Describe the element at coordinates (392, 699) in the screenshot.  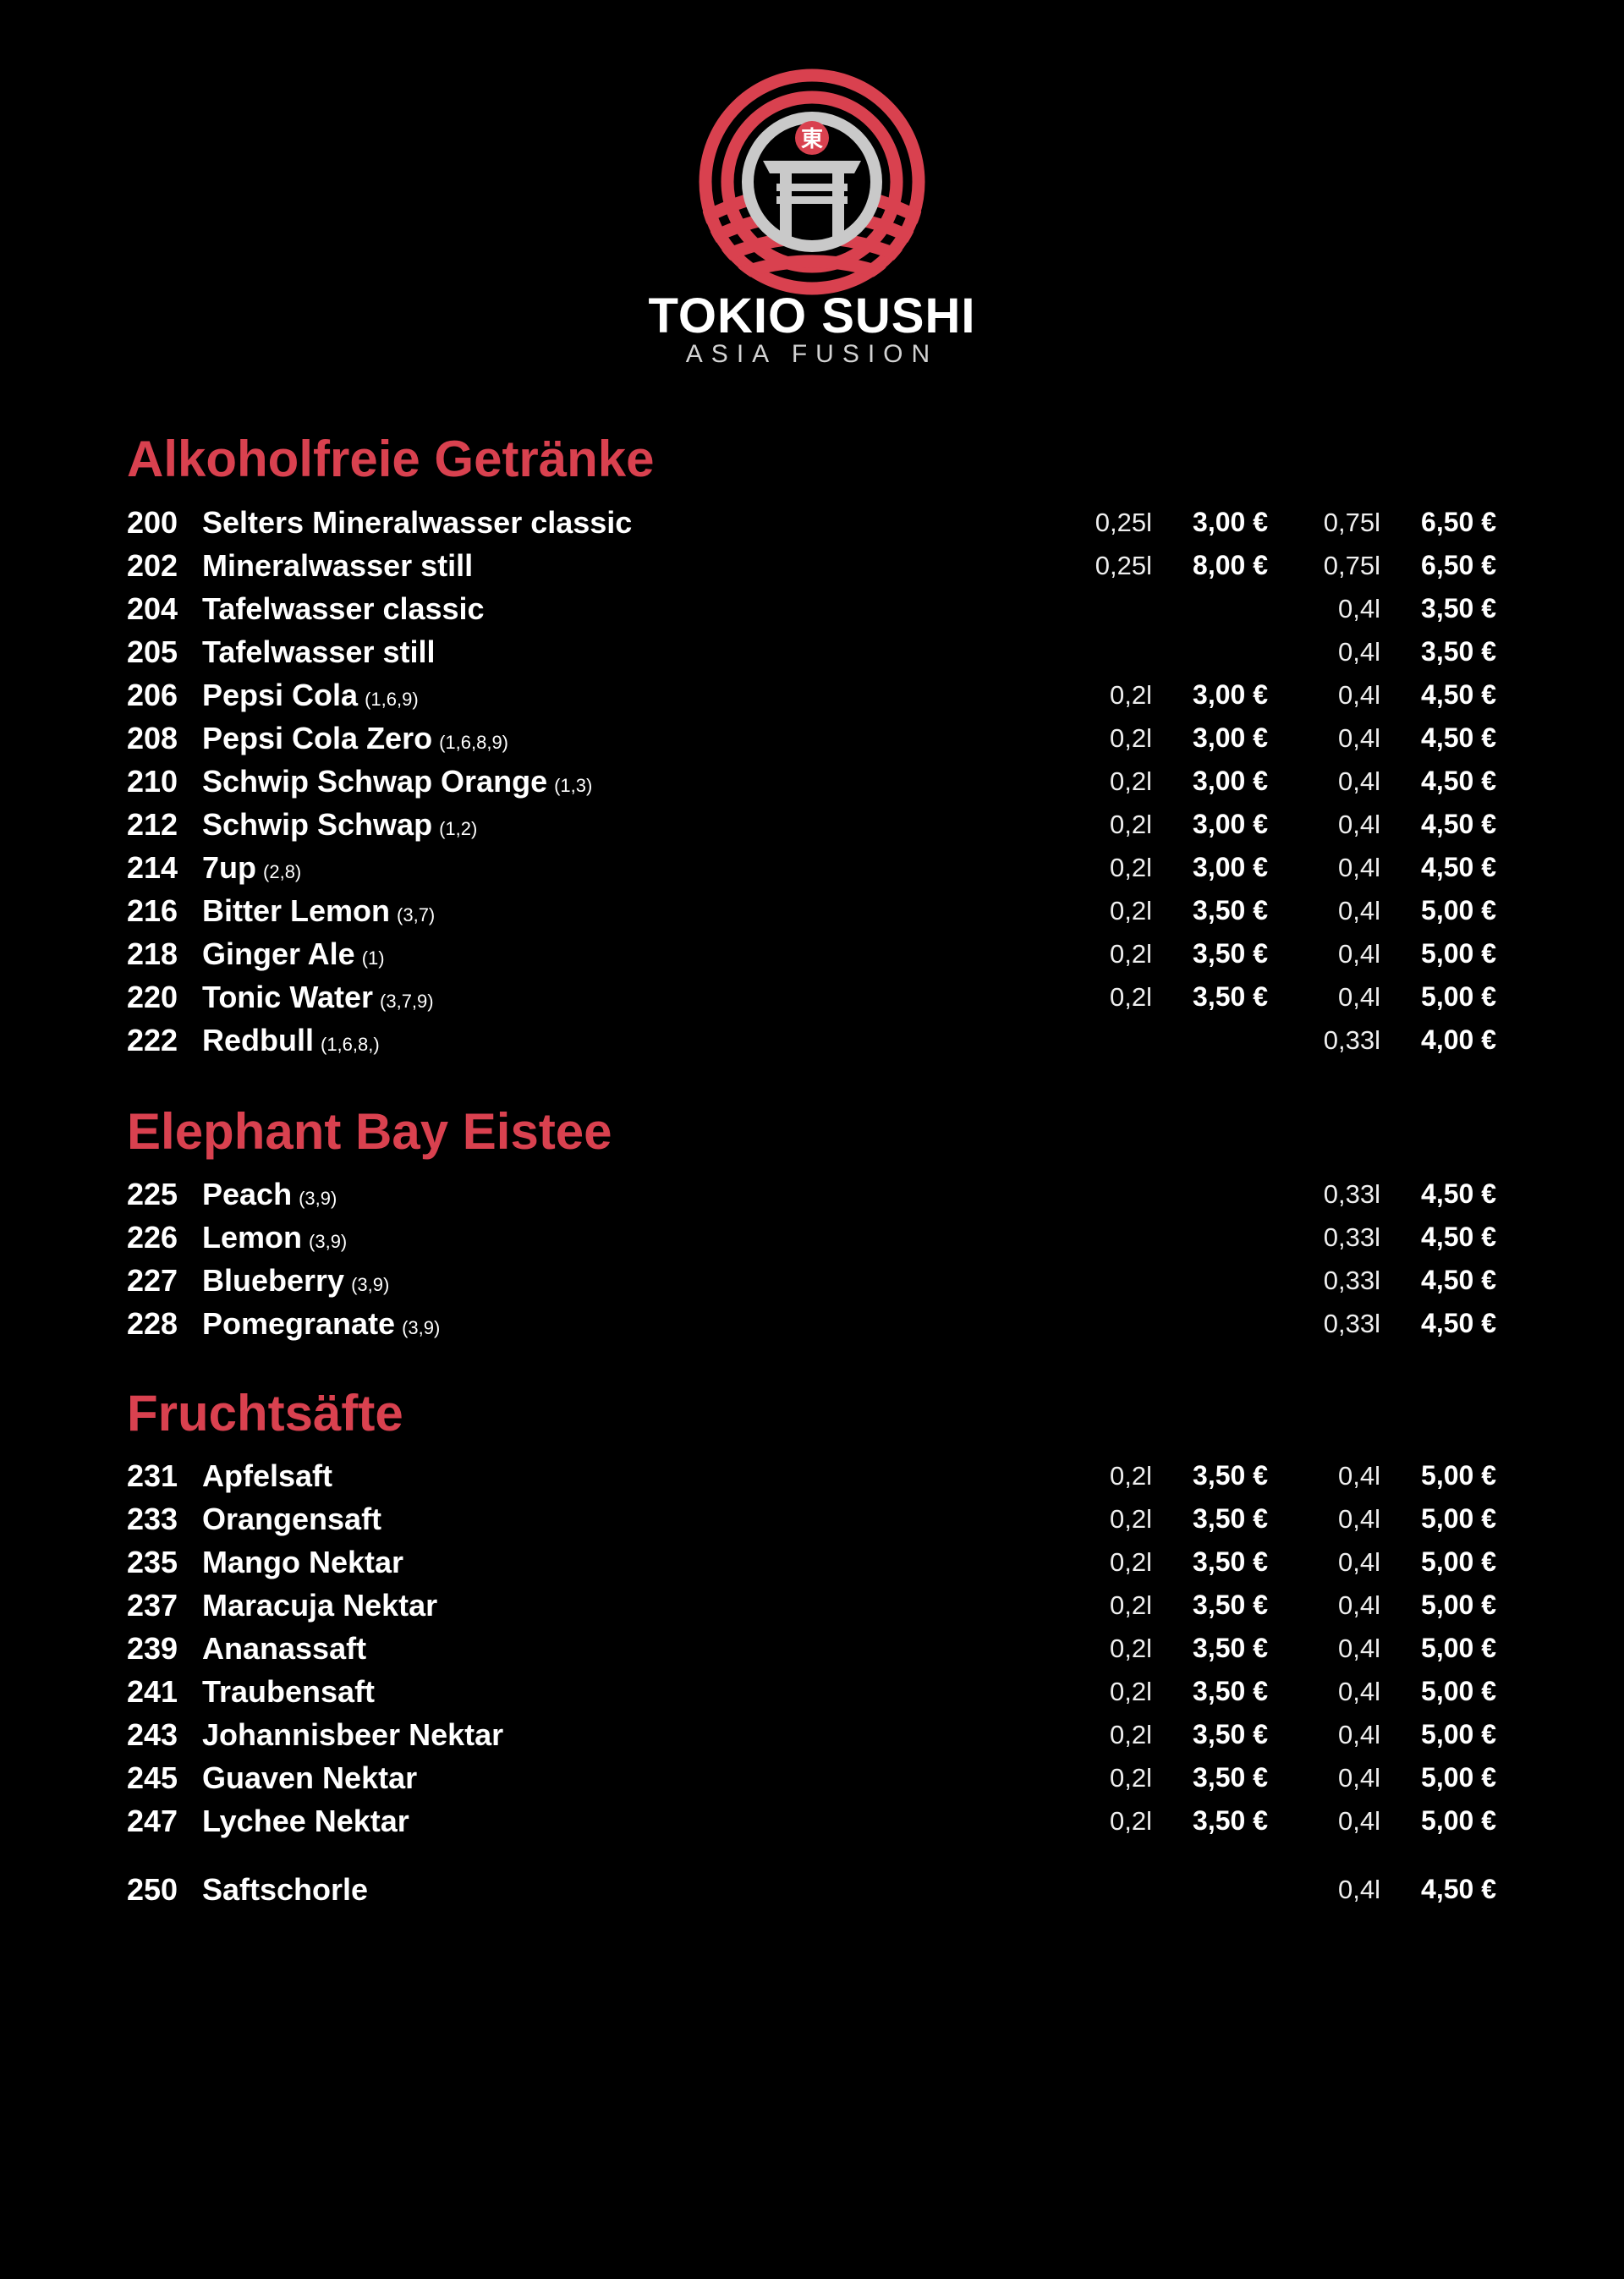
I see `allergen-note: (1,6,9)` at that location.